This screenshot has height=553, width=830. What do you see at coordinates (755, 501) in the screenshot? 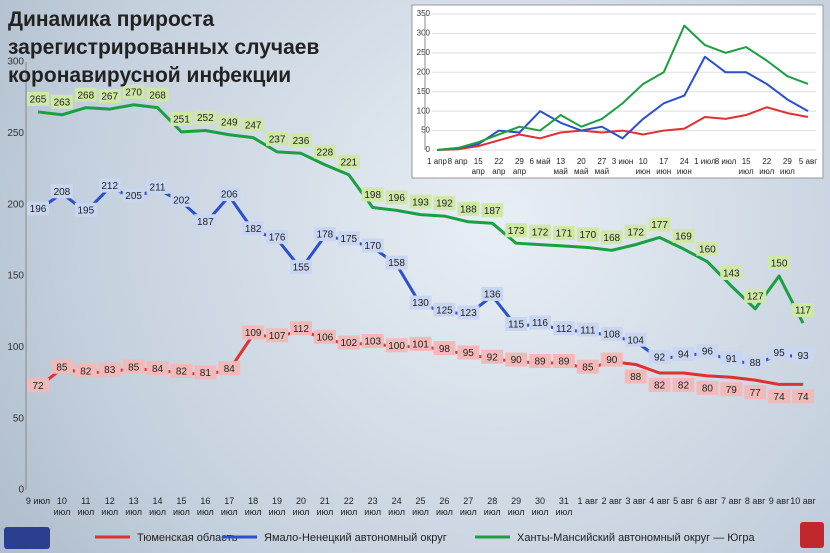
I see `x-tick-label: 8 авг` at bounding box center [755, 501].